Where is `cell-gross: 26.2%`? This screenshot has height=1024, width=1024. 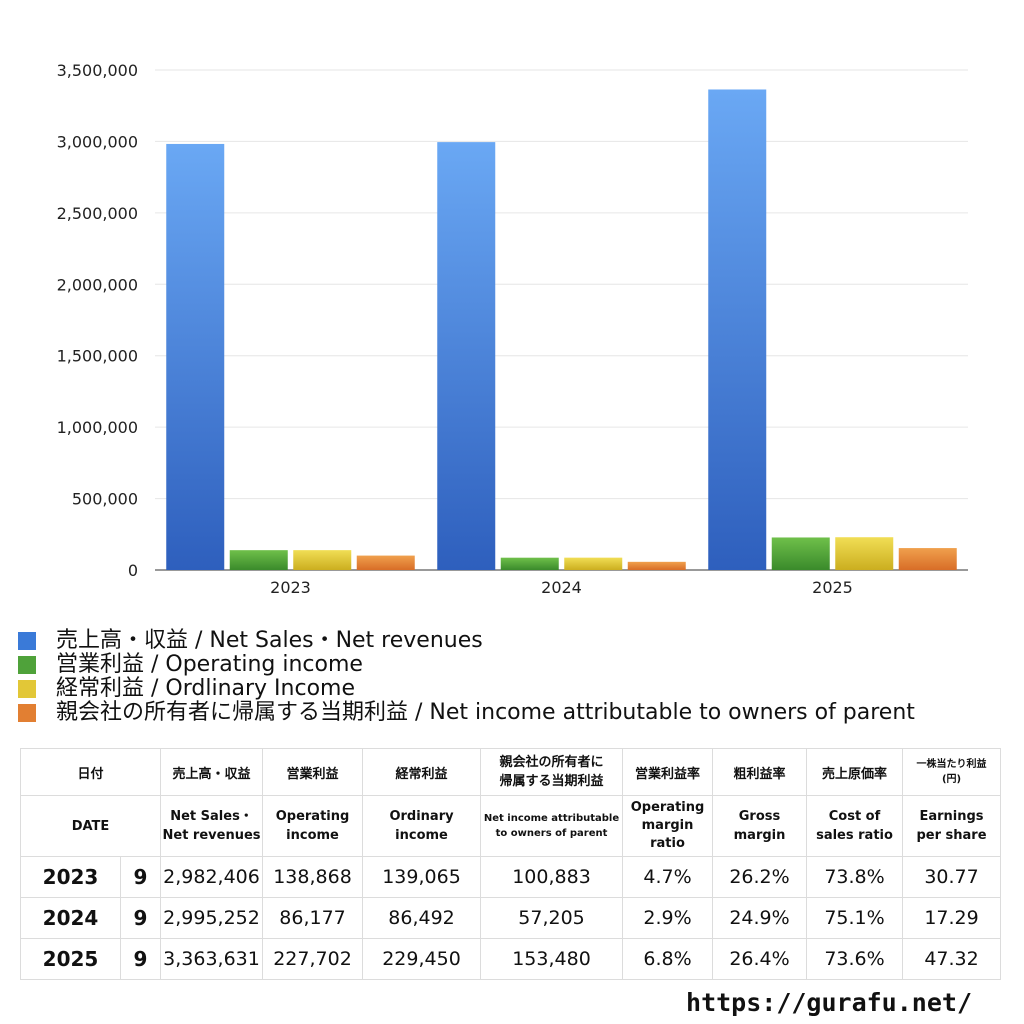 cell-gross: 26.2% is located at coordinates (760, 877).